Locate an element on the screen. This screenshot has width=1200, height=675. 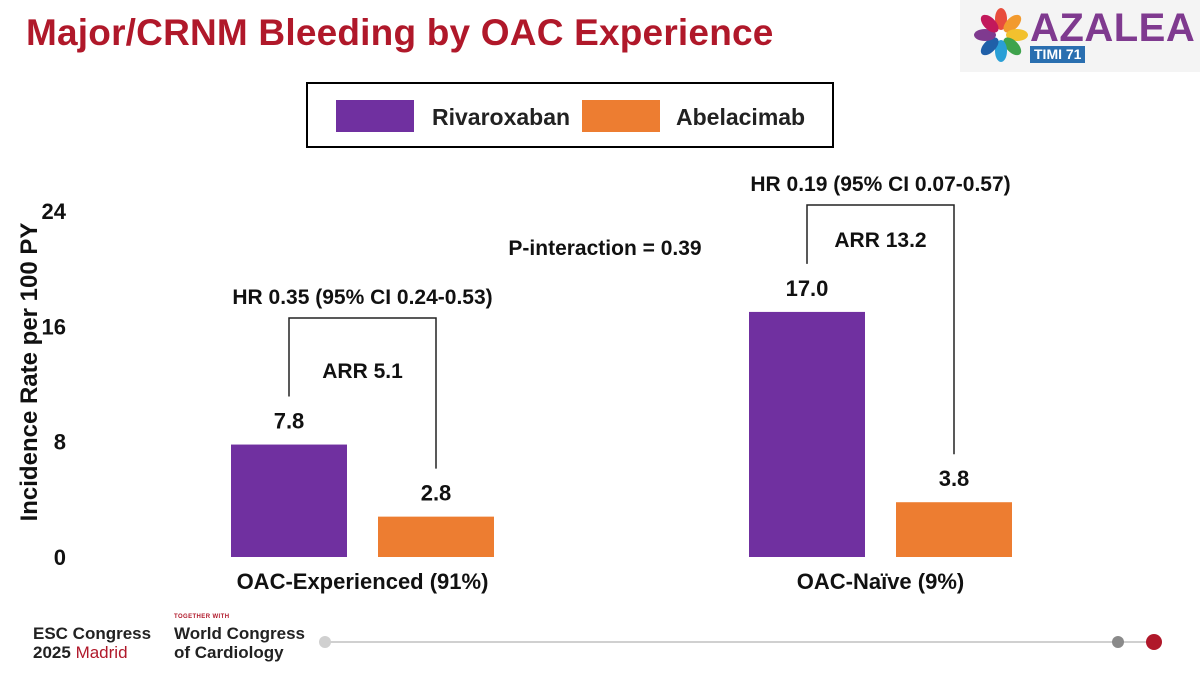
esc-year: 2025 is located at coordinates (52, 652).